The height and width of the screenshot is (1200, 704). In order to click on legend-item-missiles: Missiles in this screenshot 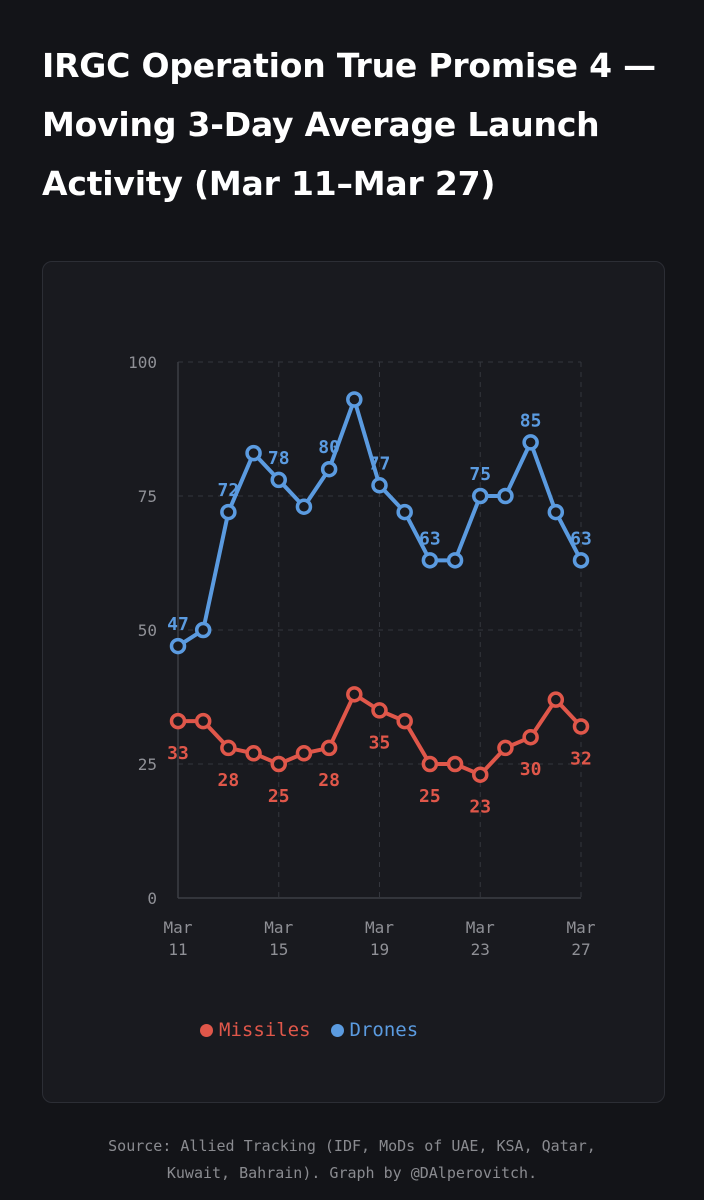, I will do `click(255, 1030)`.